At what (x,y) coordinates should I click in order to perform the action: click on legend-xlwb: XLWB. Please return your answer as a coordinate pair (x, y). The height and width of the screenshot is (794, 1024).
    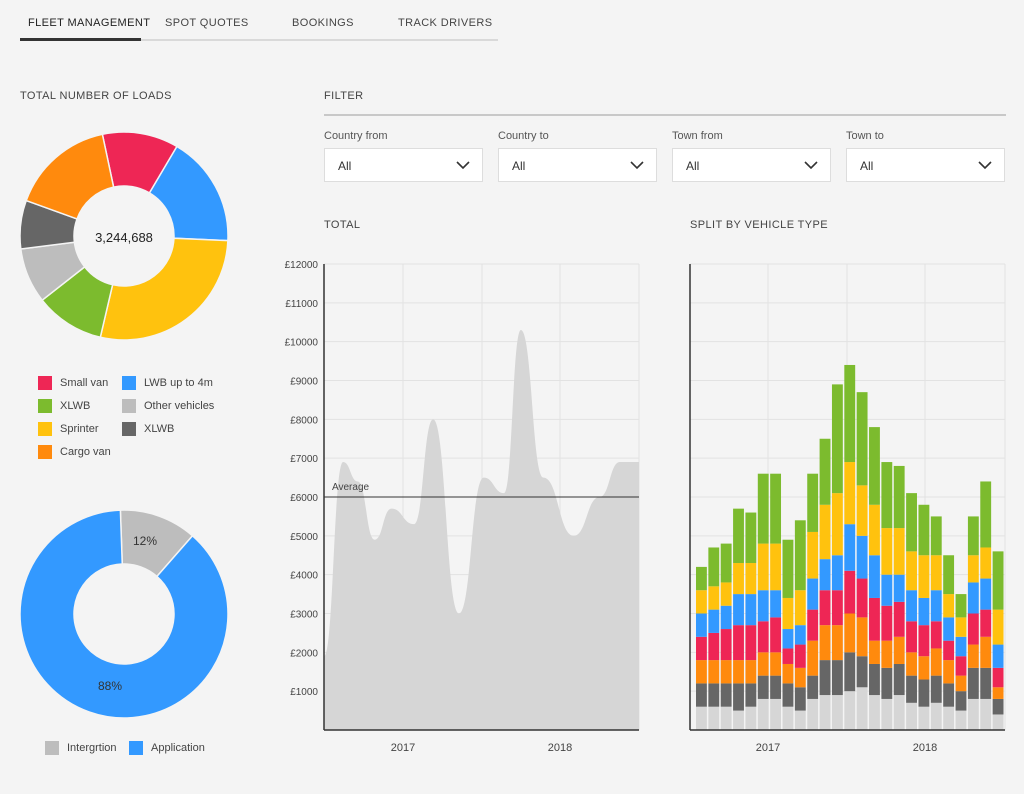
    Looking at the image, I should click on (64, 407).